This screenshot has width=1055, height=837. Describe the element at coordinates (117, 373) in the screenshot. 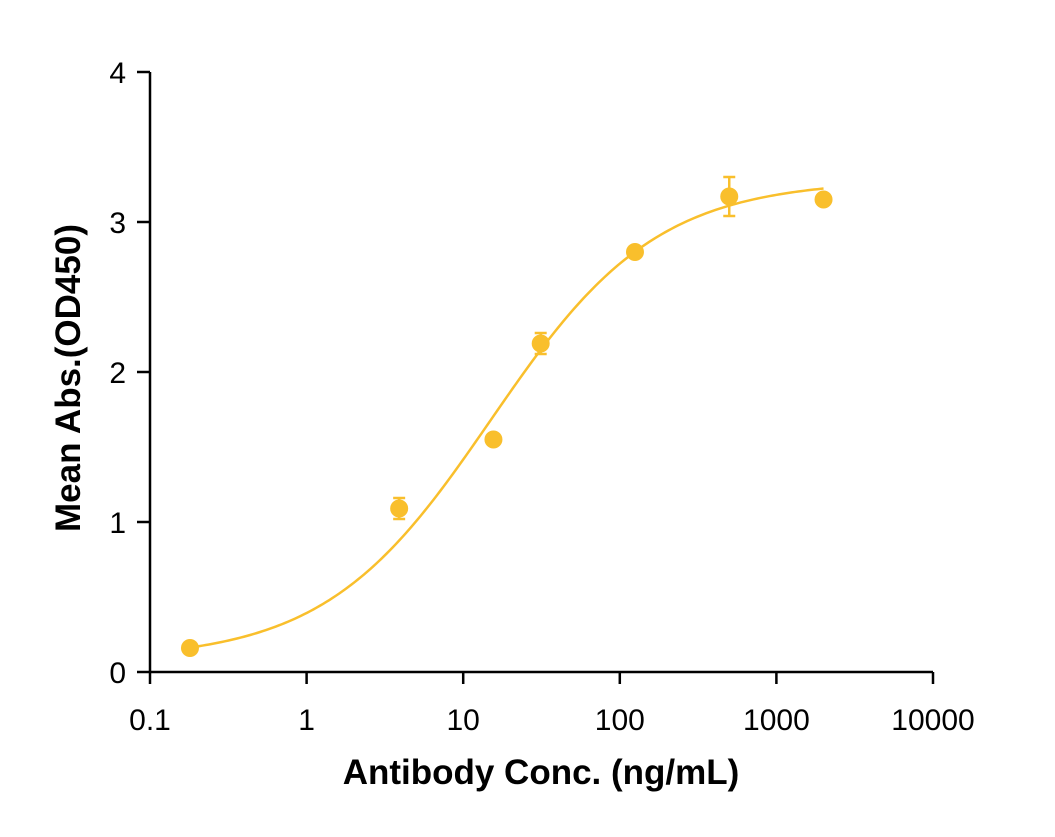

I see `y-tick-label: 2` at that location.